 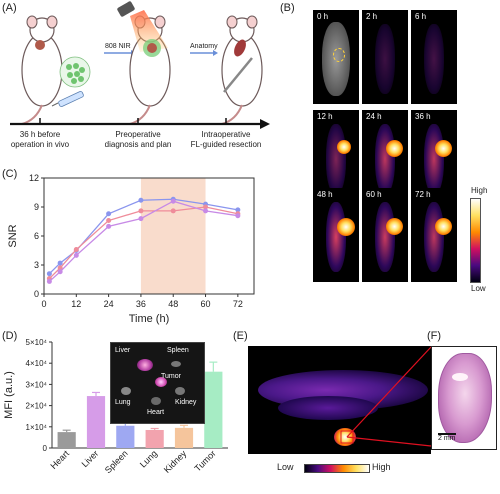 I want to click on time-label: 60 h, so click(x=374, y=194).